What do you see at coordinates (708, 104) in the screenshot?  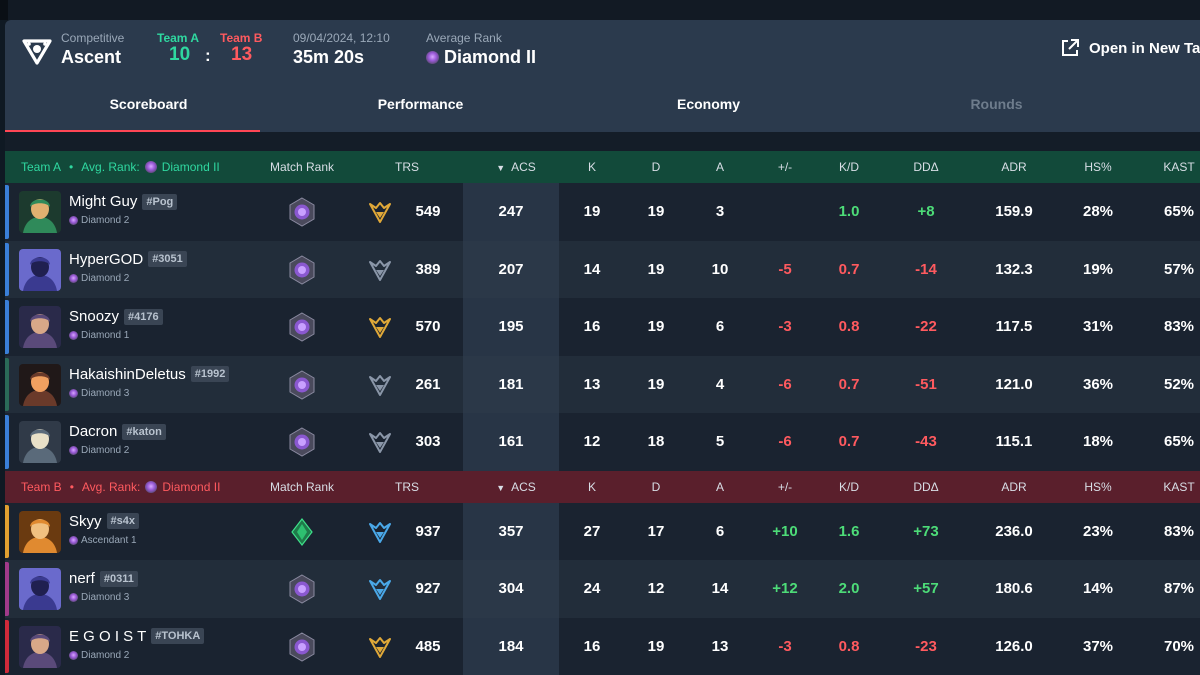 I see `tab-economy: Economy` at bounding box center [708, 104].